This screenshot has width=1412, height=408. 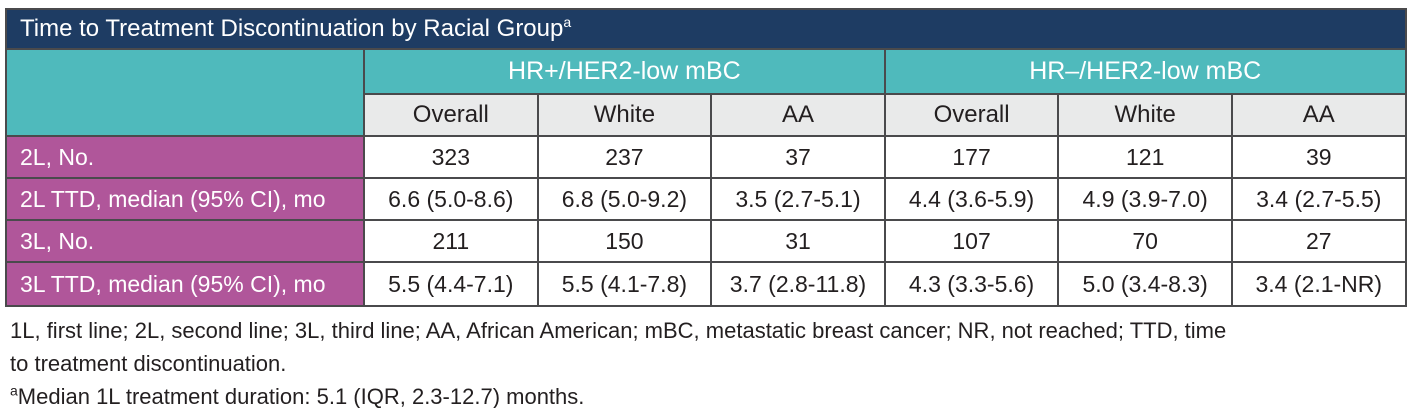 What do you see at coordinates (1145, 199) in the screenshot?
I see `table-cell: 4.9 (3.9-7.0)` at bounding box center [1145, 199].